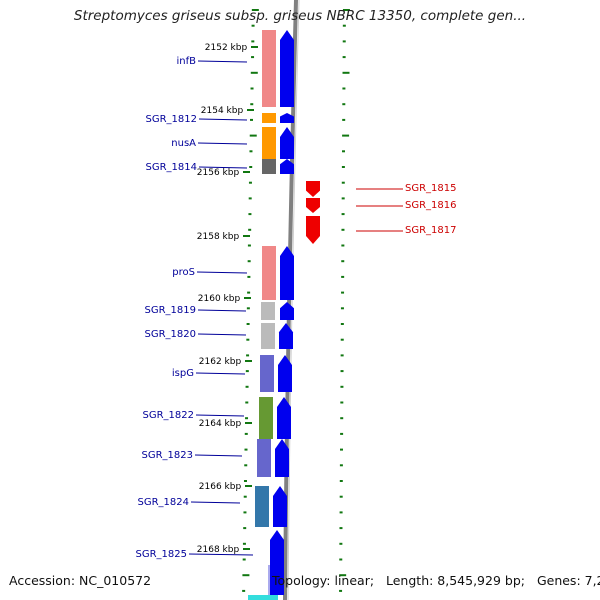 The width and height of the screenshot is (600, 600). What do you see at coordinates (218, 173) in the screenshot?
I see `ruler-tick-label: 2156 kbp` at bounding box center [218, 173].